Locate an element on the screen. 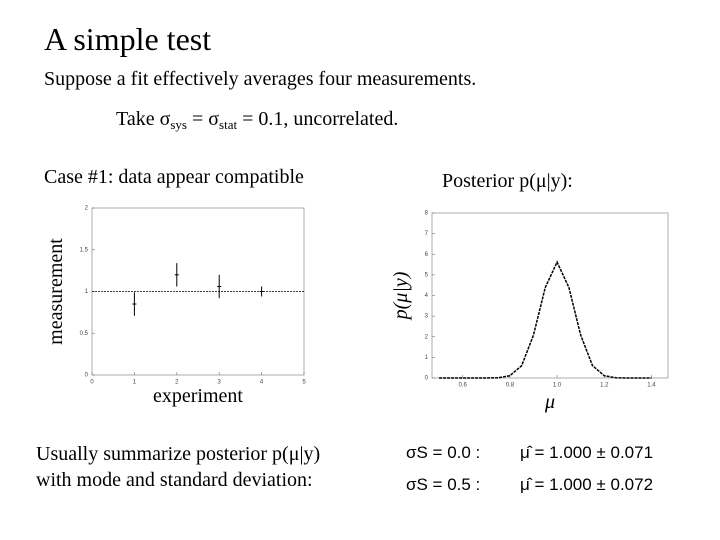 The image size is (720, 540). subscript: stat is located at coordinates (228, 124).